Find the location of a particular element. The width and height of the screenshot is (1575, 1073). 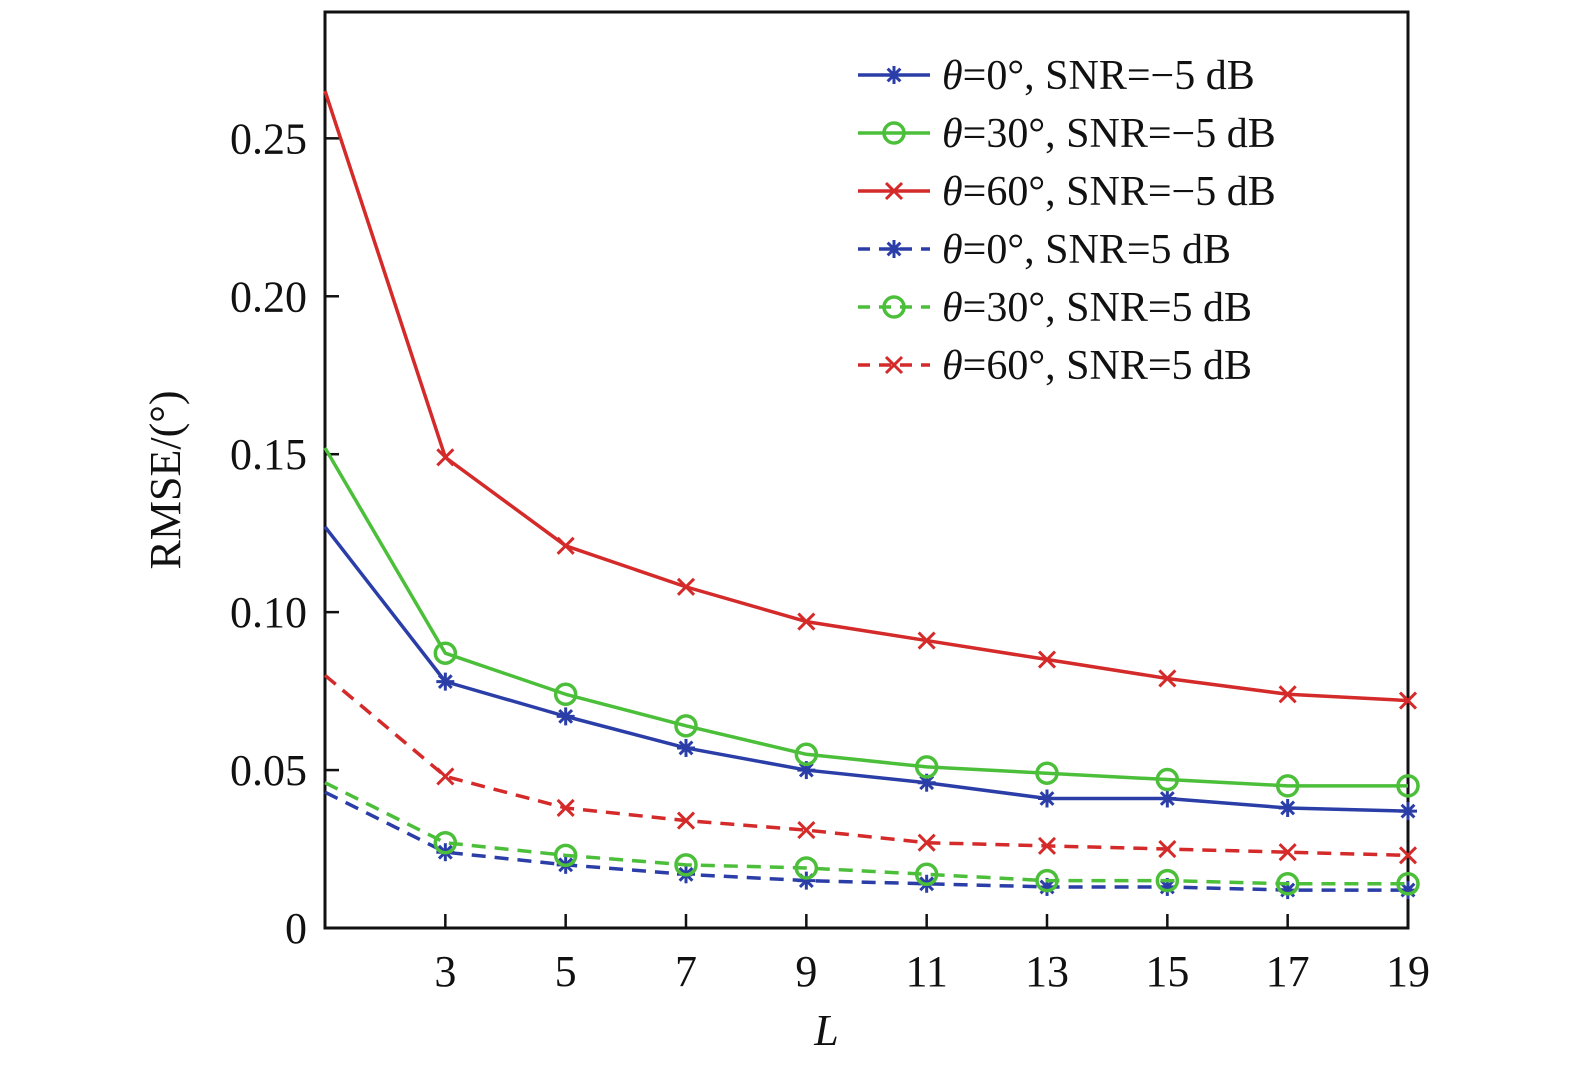

x-tick-label: 5 is located at coordinates (566, 971).